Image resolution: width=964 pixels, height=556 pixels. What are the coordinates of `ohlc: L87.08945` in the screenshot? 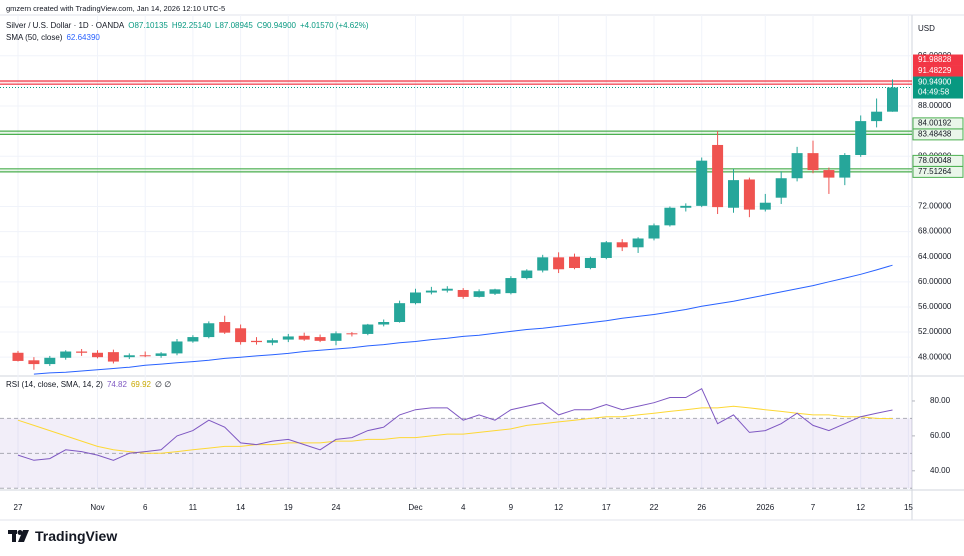 It's located at (234, 25).